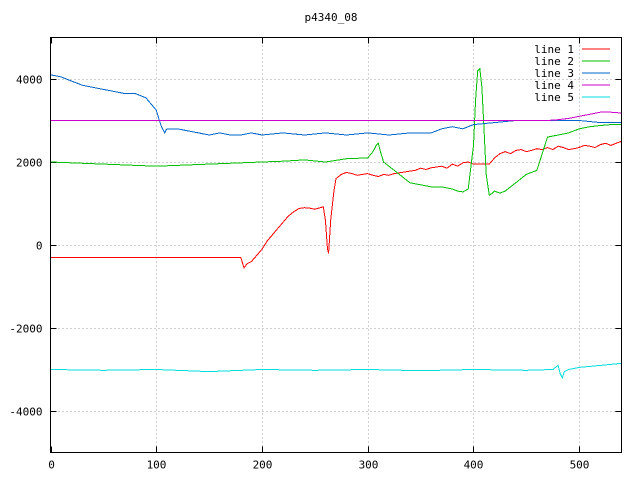  Describe the element at coordinates (39, 246) in the screenshot. I see `y-tick-label: 0` at that location.